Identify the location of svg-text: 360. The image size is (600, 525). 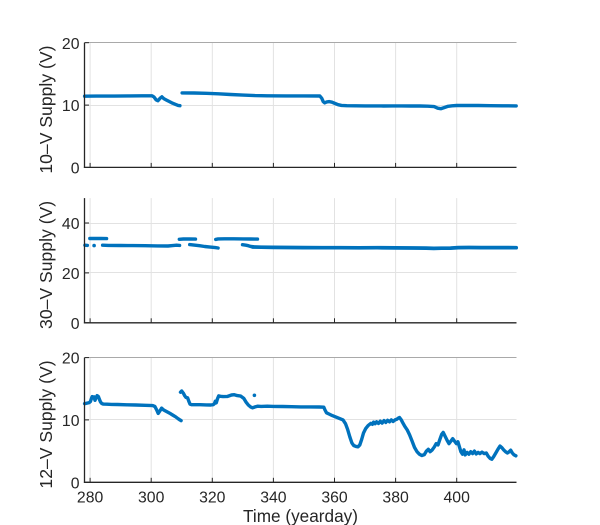
(334, 498).